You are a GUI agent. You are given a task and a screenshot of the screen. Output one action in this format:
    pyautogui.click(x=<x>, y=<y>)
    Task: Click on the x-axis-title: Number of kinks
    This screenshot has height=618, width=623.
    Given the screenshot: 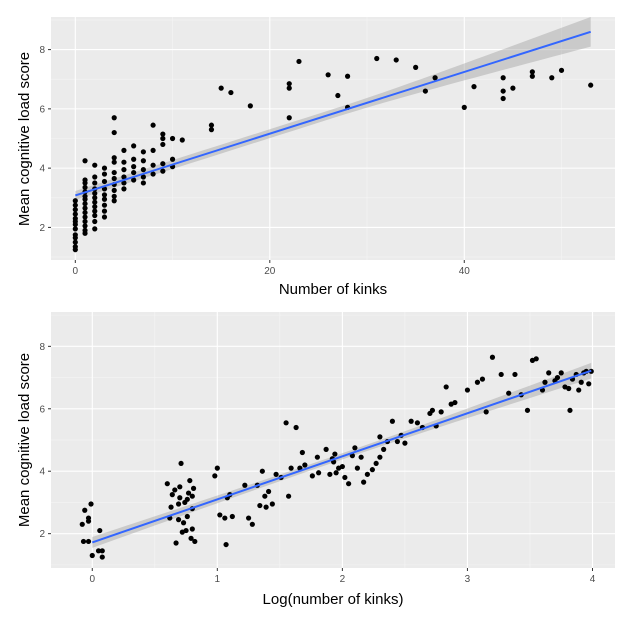 What is the action you would take?
    pyautogui.click(x=333, y=289)
    